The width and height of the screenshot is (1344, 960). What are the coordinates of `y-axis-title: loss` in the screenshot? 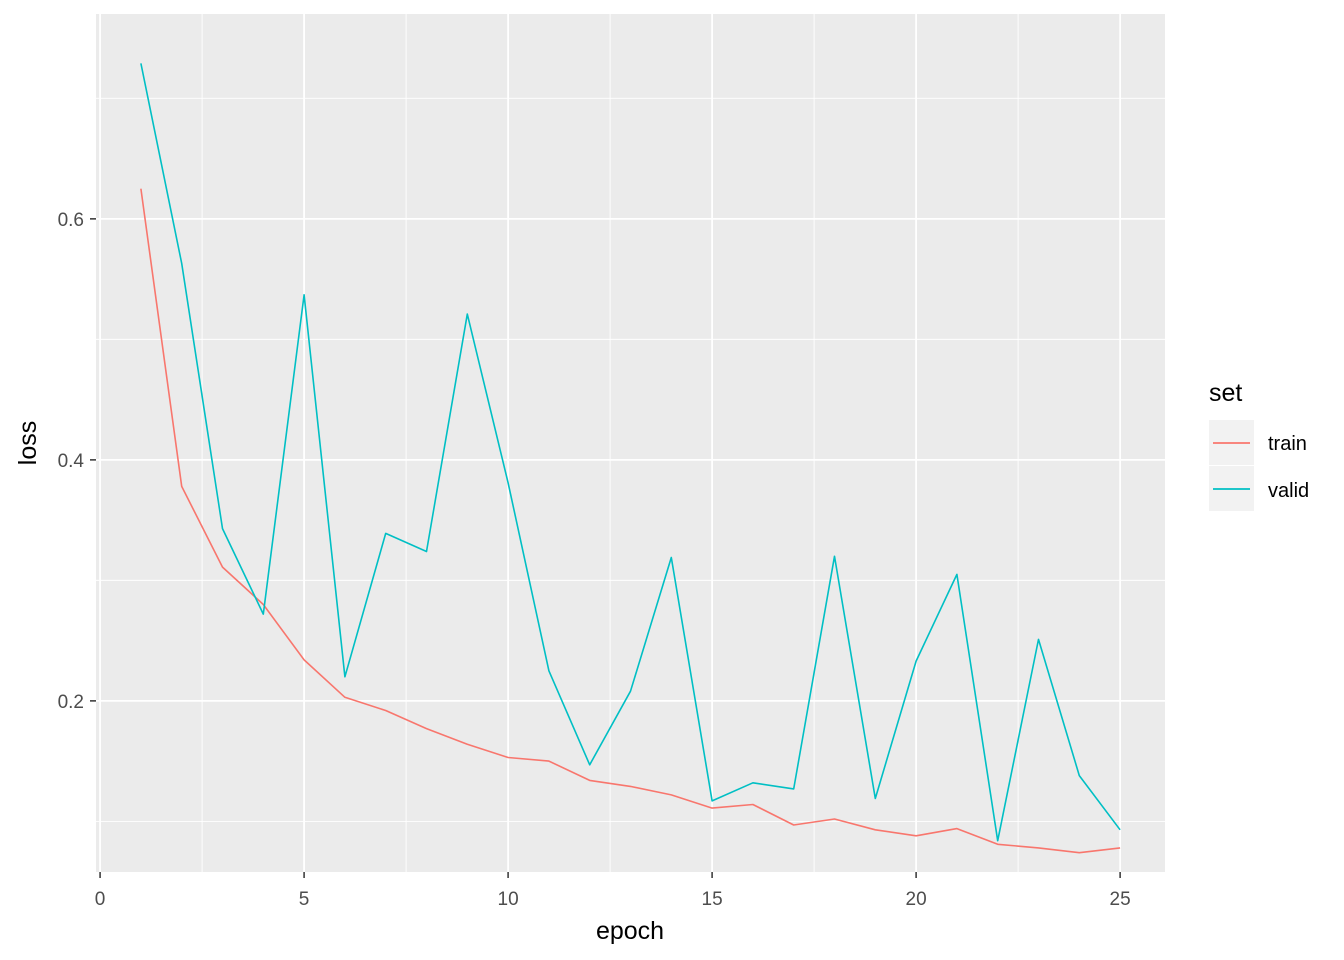 It's located at (28, 443).